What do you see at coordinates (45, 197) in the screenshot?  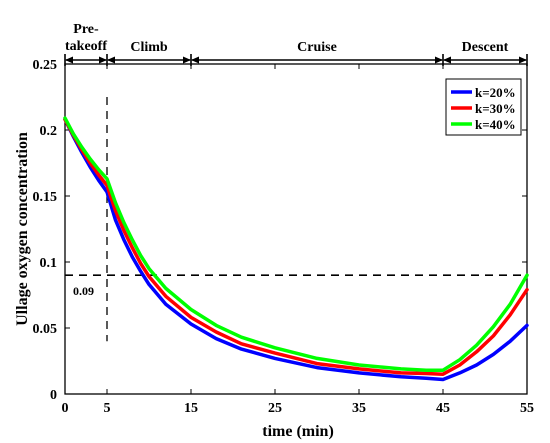 I see `y-tick-label: 0.15` at bounding box center [45, 197].